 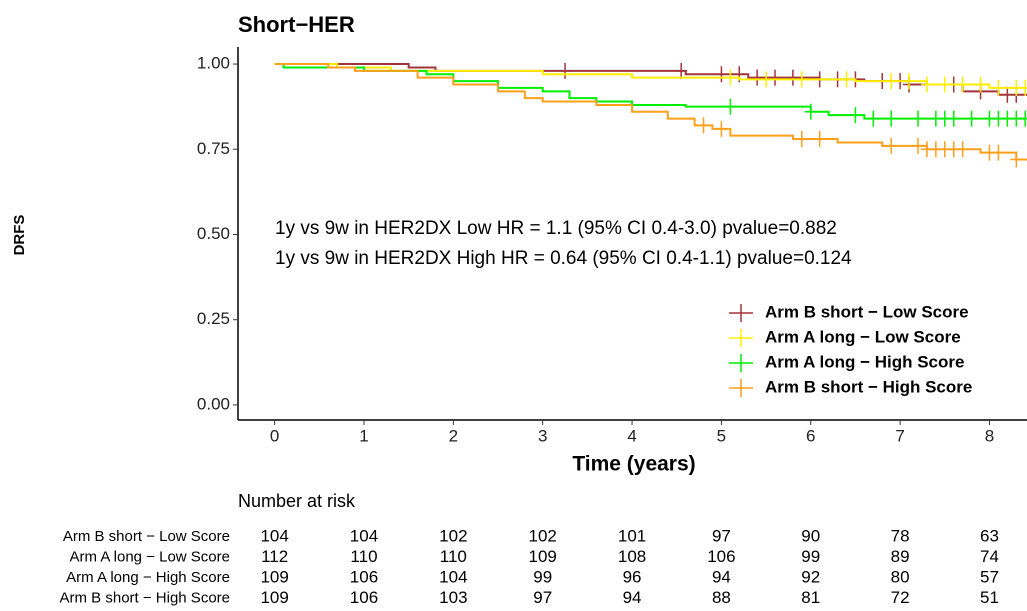 What do you see at coordinates (213, 63) in the screenshot?
I see `y-tick-label: 1.00` at bounding box center [213, 63].